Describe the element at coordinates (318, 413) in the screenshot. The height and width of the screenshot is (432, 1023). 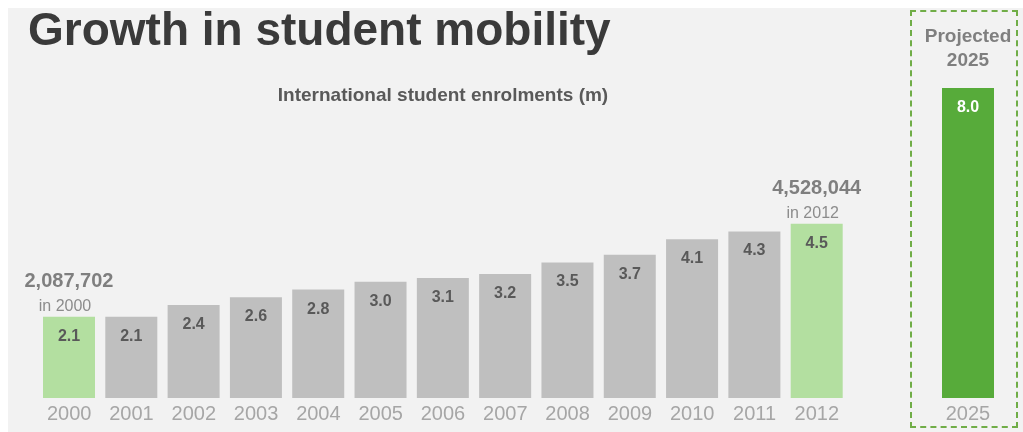
I see `x-tick-label: 2004` at that location.